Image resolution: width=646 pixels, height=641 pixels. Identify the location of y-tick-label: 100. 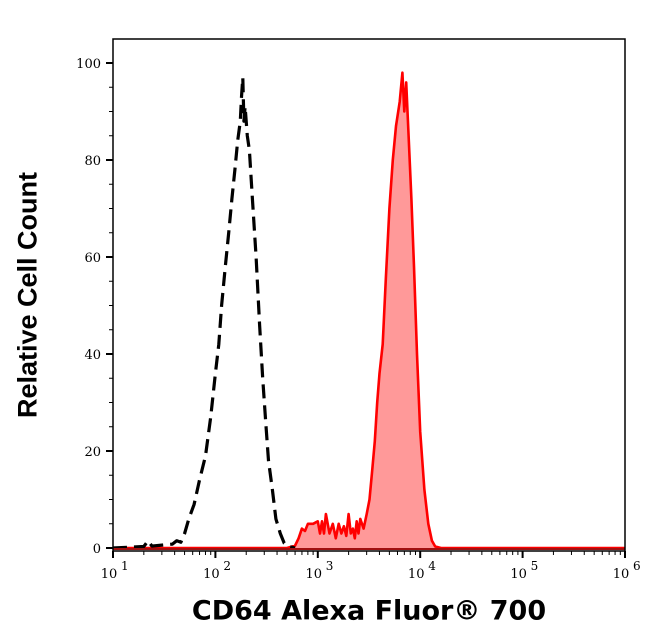
(88, 64).